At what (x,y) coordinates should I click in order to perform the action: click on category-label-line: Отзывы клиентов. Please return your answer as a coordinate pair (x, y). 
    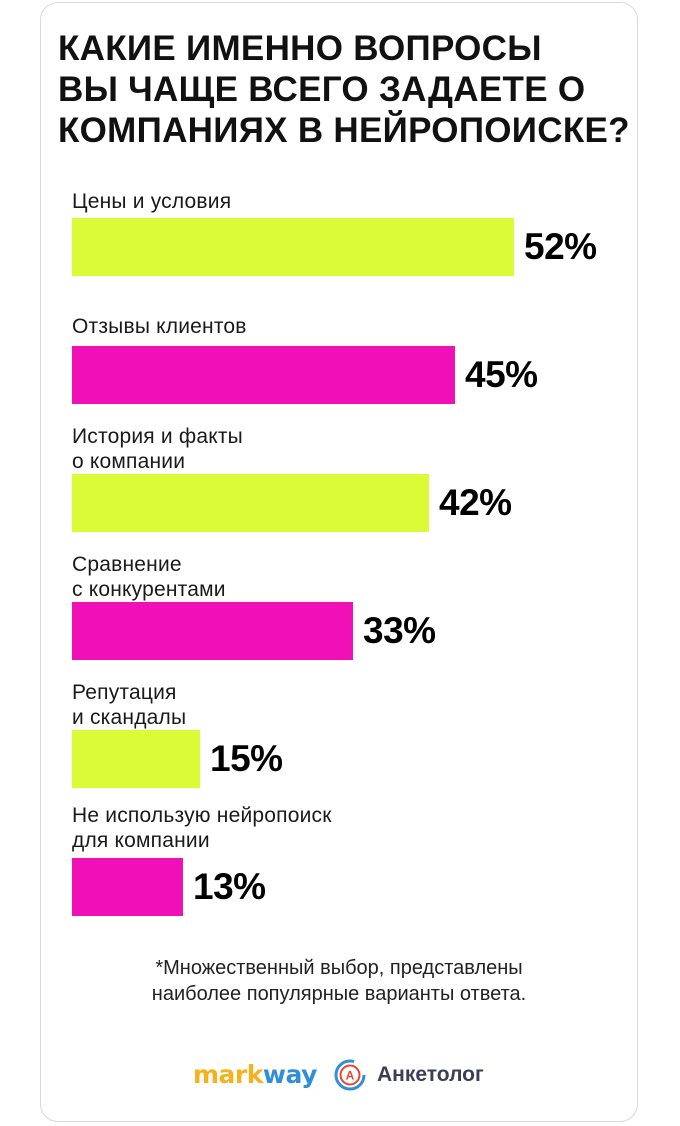
    Looking at the image, I should click on (159, 326).